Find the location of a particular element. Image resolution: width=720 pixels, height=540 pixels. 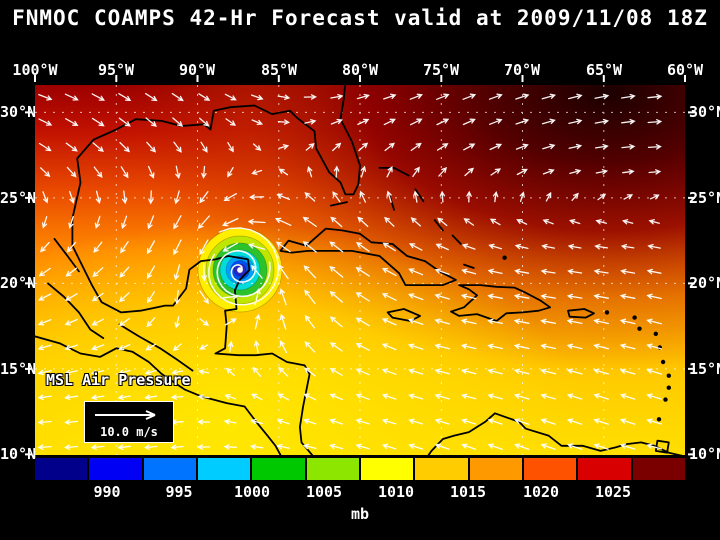

lon-tick-label: 60°W is located at coordinates (685, 70).